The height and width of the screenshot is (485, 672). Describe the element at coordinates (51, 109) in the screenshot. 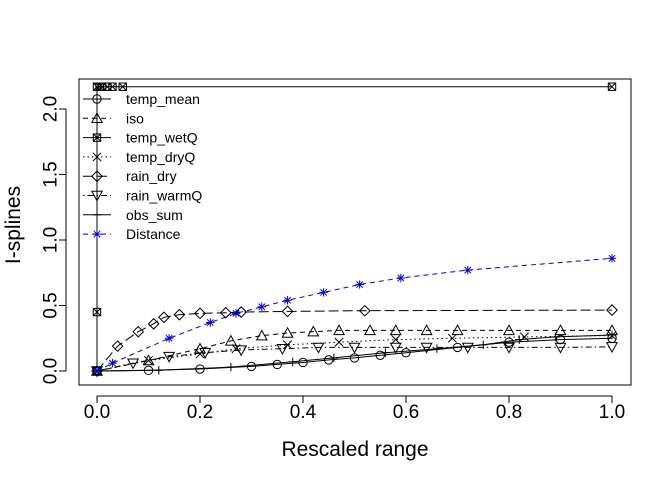

I see `y-tick-label: 2.0` at that location.